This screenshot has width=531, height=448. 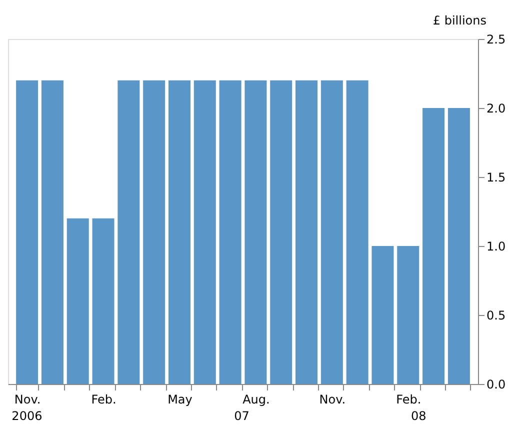 I want to click on text: 07, so click(x=242, y=416).